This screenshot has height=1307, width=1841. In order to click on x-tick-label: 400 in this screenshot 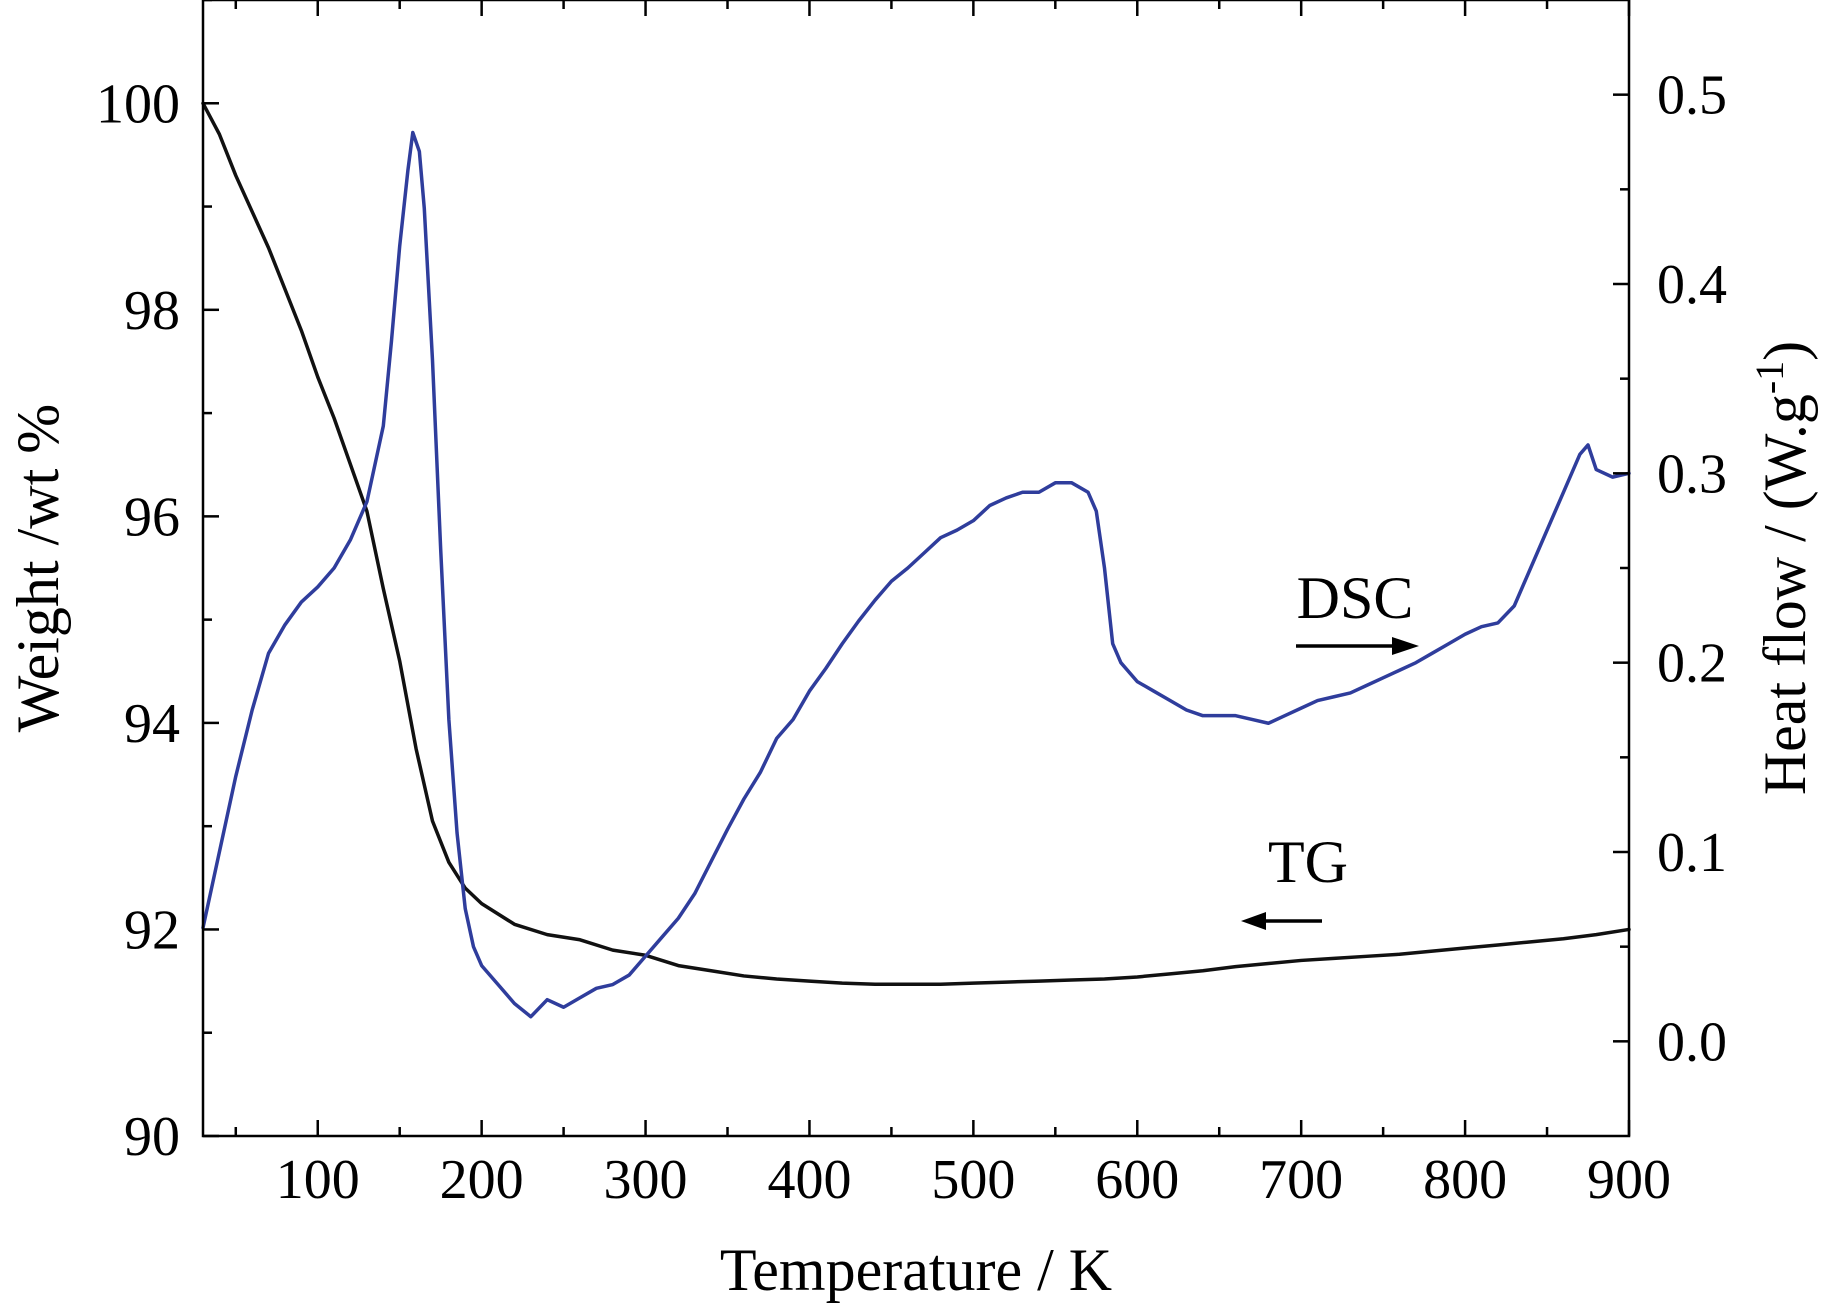, I will do `click(809, 1180)`.